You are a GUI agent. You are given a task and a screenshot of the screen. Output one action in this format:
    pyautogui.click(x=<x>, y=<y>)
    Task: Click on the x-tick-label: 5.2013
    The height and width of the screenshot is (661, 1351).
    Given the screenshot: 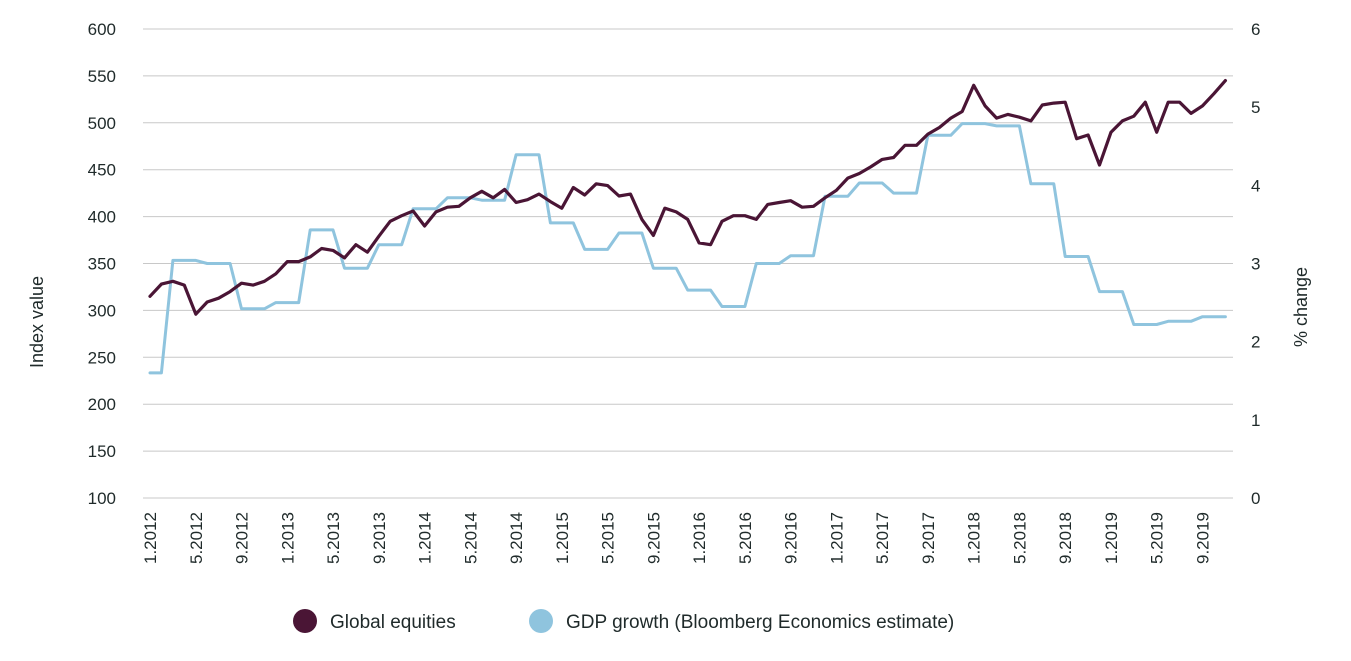 What is the action you would take?
    pyautogui.click(x=333, y=538)
    